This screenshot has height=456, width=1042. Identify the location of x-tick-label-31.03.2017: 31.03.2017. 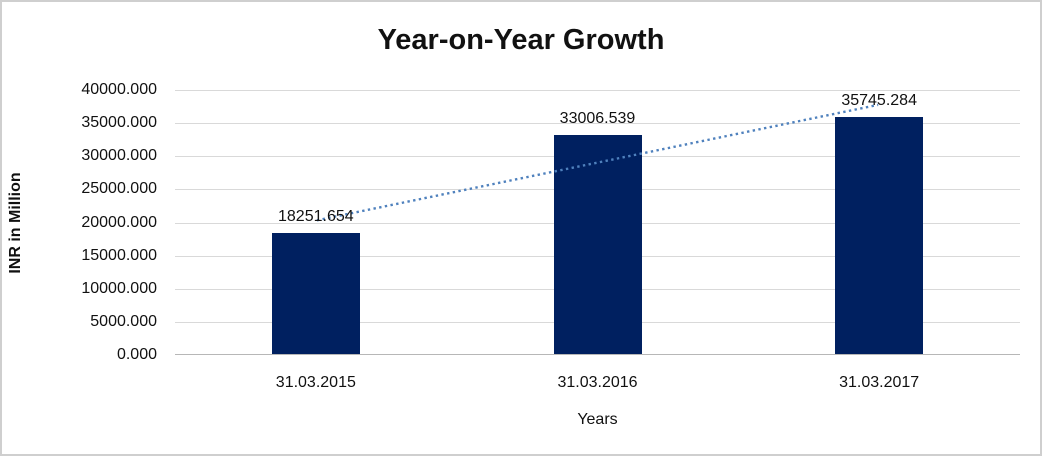
(879, 382).